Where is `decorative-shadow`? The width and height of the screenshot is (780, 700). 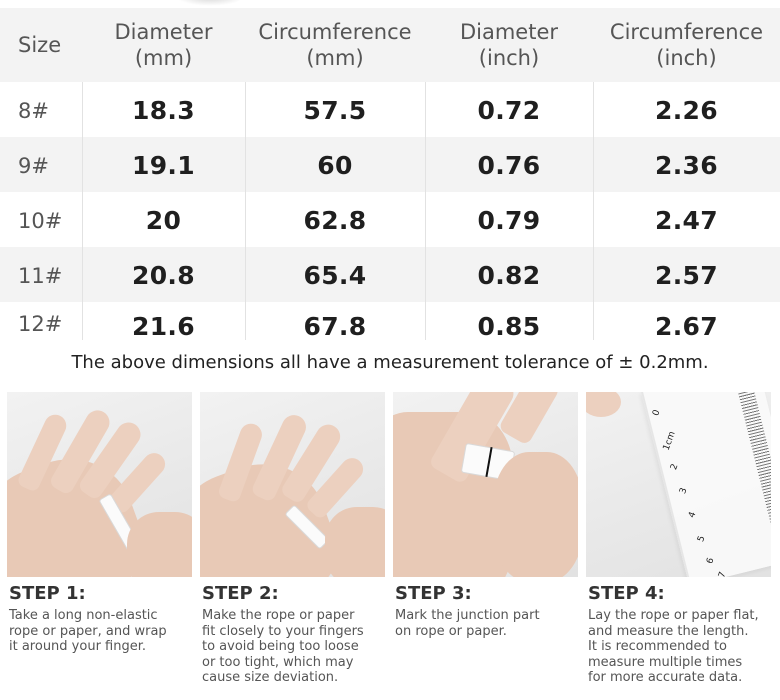
decorative-shadow is located at coordinates (210, 3).